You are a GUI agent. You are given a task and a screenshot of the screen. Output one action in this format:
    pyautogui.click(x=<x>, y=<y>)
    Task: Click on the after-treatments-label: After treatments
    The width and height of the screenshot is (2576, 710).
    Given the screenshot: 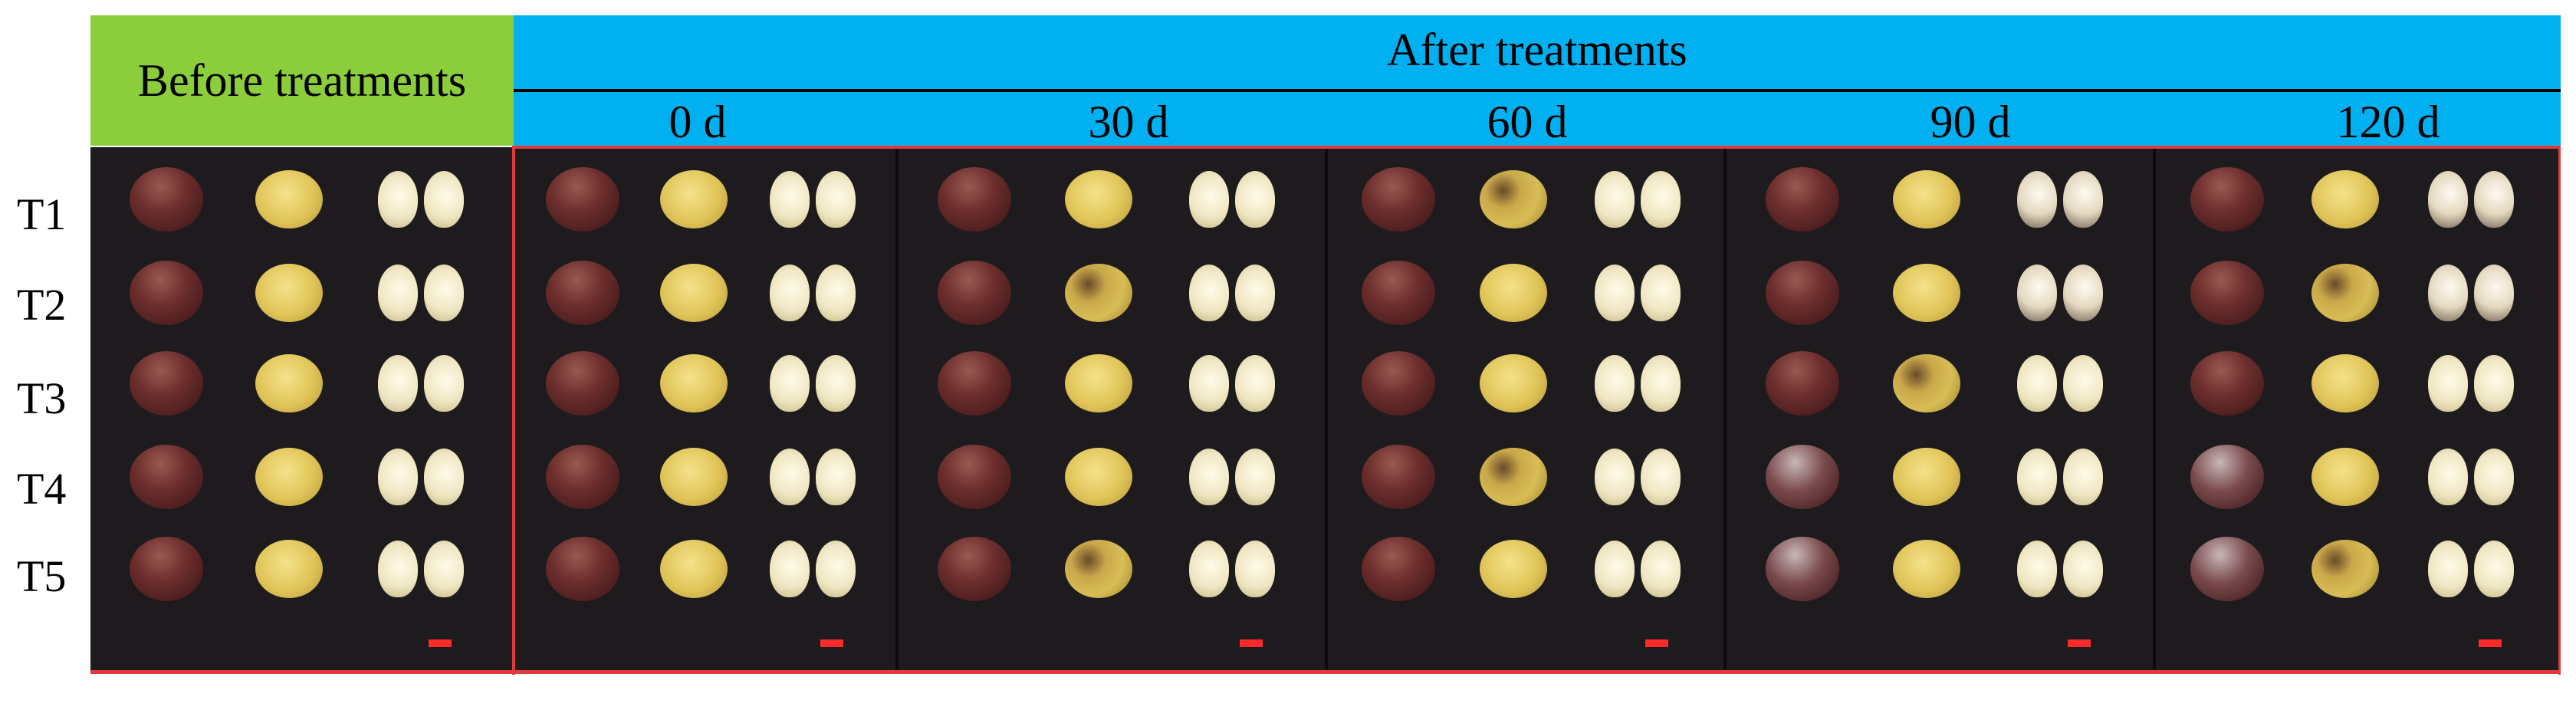 What is the action you would take?
    pyautogui.click(x=1537, y=49)
    